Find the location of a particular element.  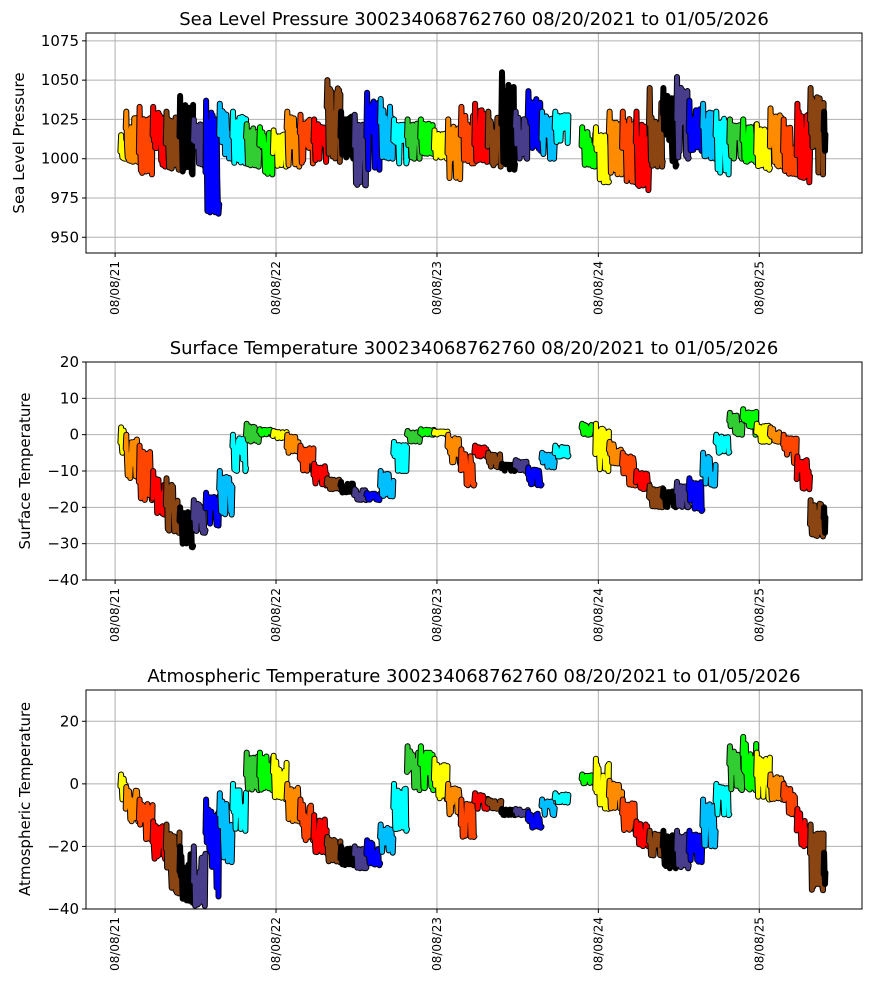

y-tick-label: 1025 is located at coordinates (60, 119).